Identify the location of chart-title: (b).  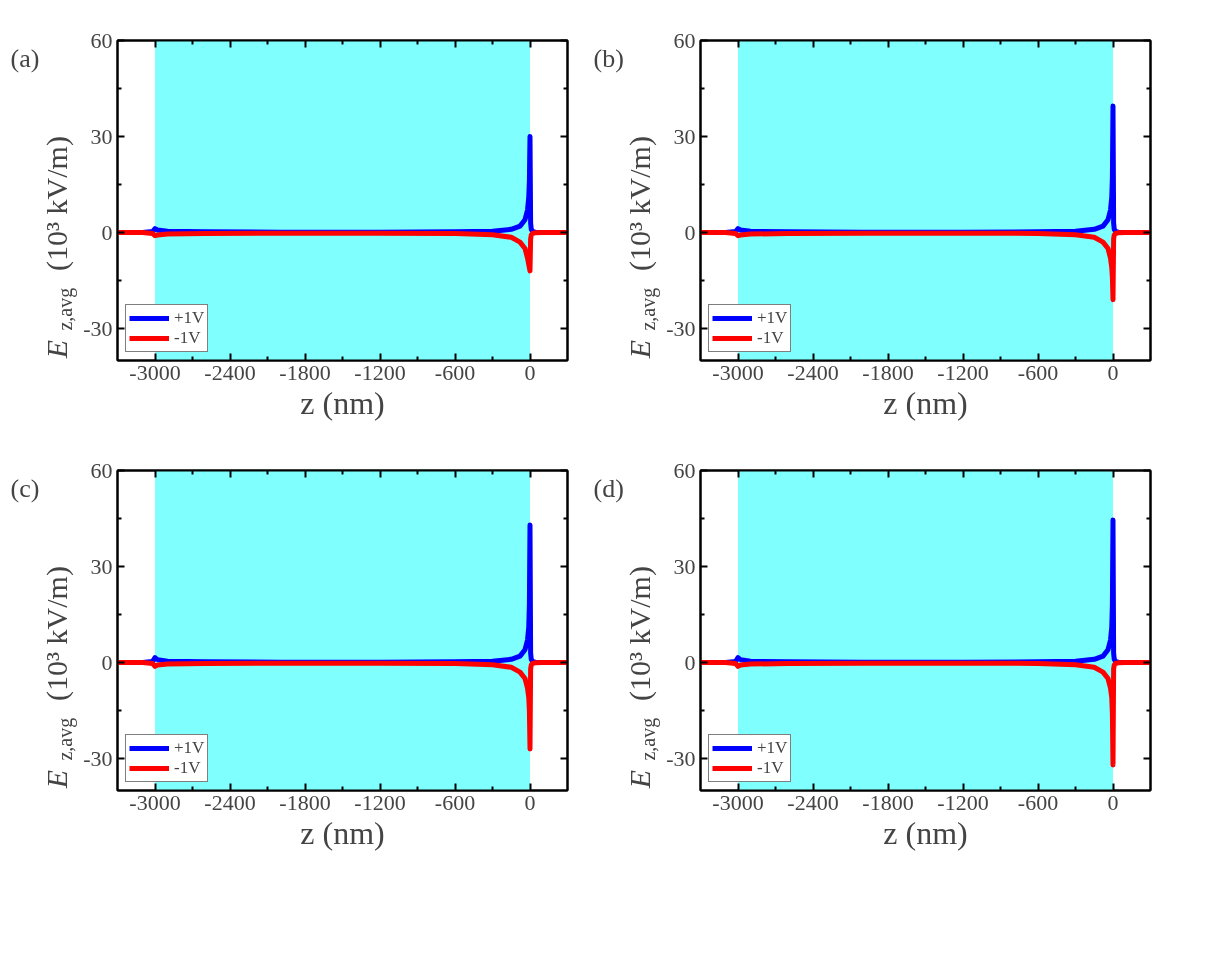
(608, 58).